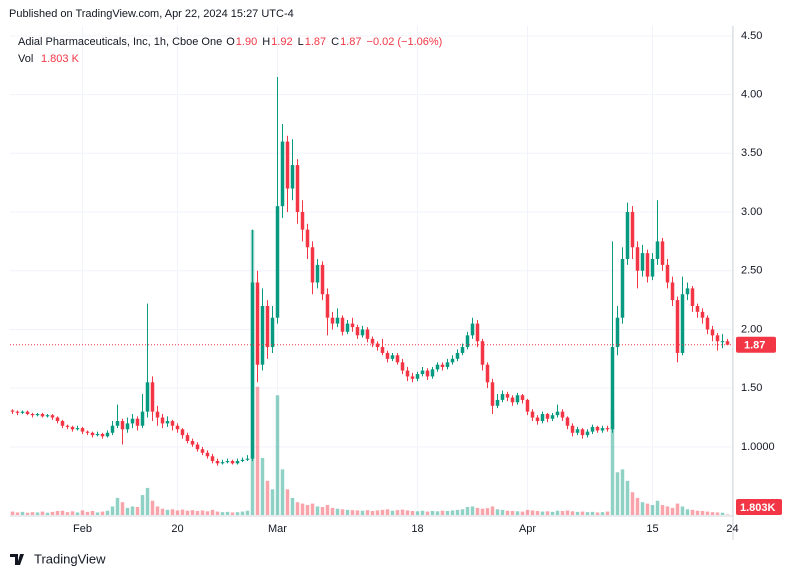 This screenshot has height=583, width=804. I want to click on ohlc-key: O, so click(230, 42).